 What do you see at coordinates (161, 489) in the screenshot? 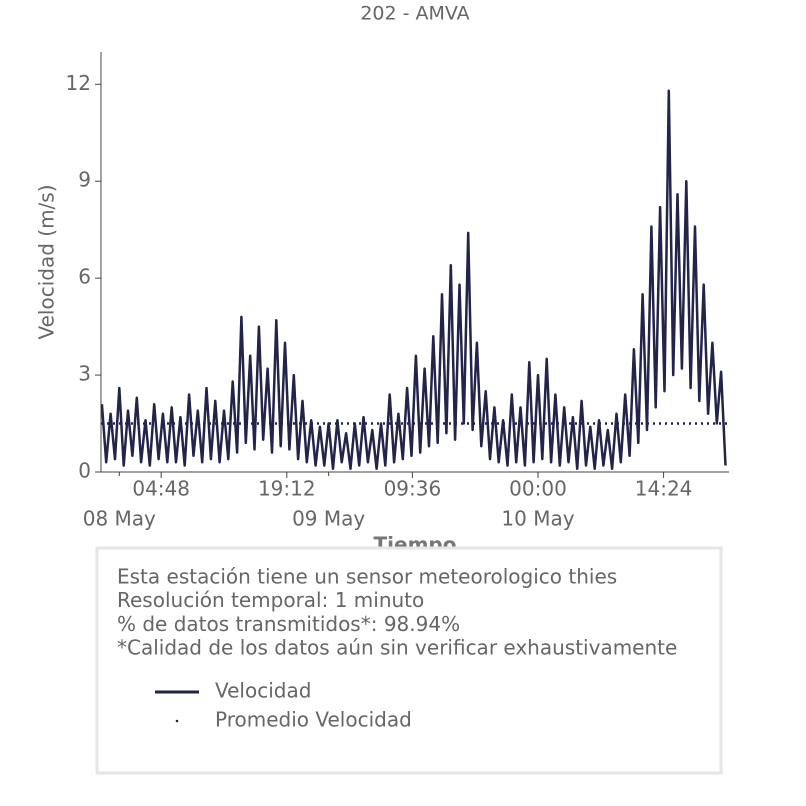
I see `x-tick-label: 04:48` at bounding box center [161, 489].